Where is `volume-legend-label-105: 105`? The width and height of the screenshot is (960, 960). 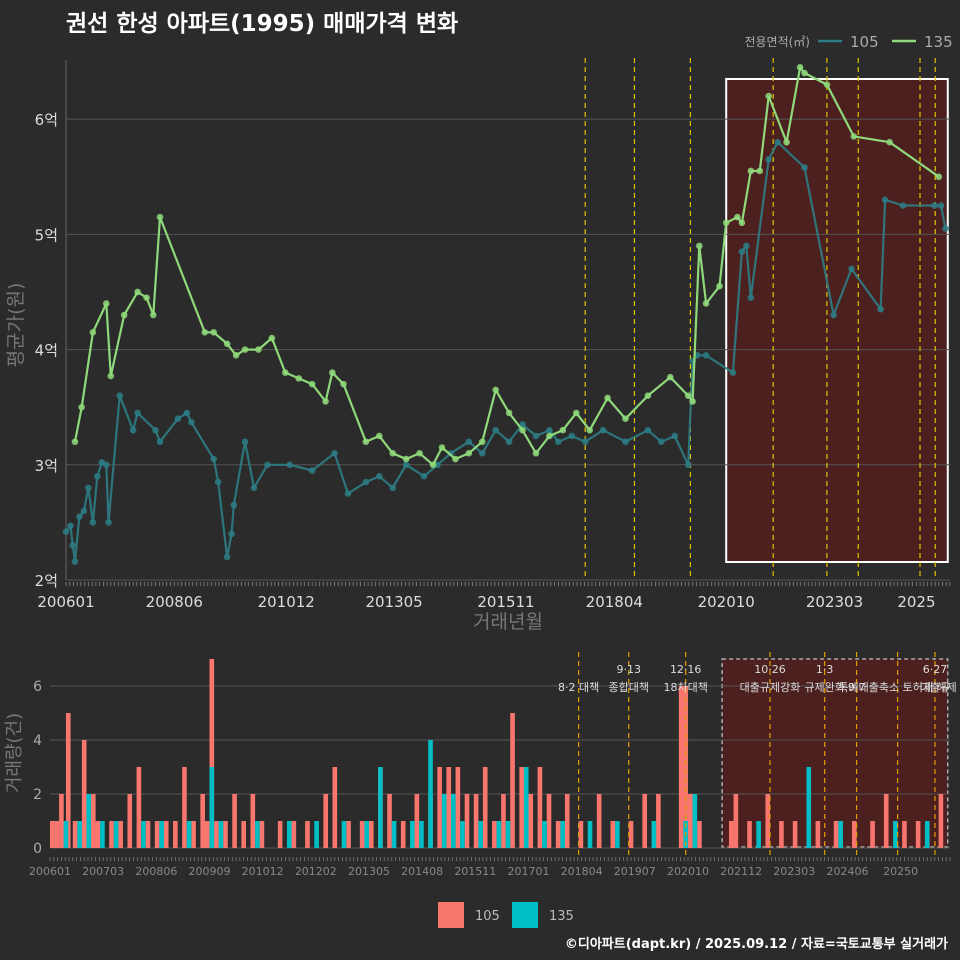 volume-legend-label-105: 105 is located at coordinates (487, 916).